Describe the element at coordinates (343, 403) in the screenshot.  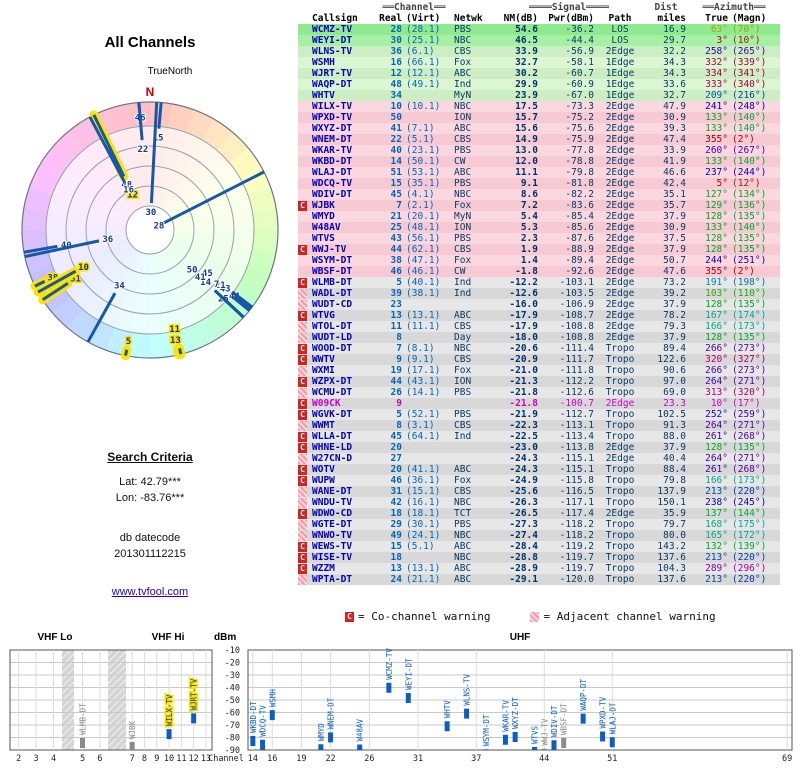
I see `callsign-link: W09CK` at that location.